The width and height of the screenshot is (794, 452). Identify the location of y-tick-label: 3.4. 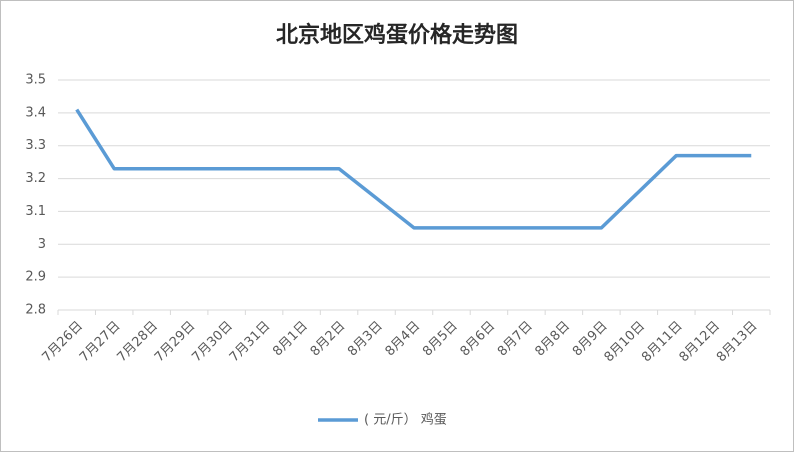
(35, 112).